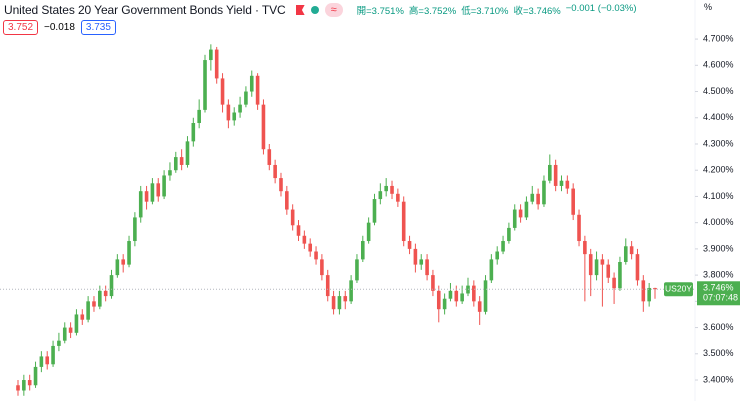 The height and width of the screenshot is (401, 740). I want to click on ohlc-item: 高=3.752%, so click(432, 11).